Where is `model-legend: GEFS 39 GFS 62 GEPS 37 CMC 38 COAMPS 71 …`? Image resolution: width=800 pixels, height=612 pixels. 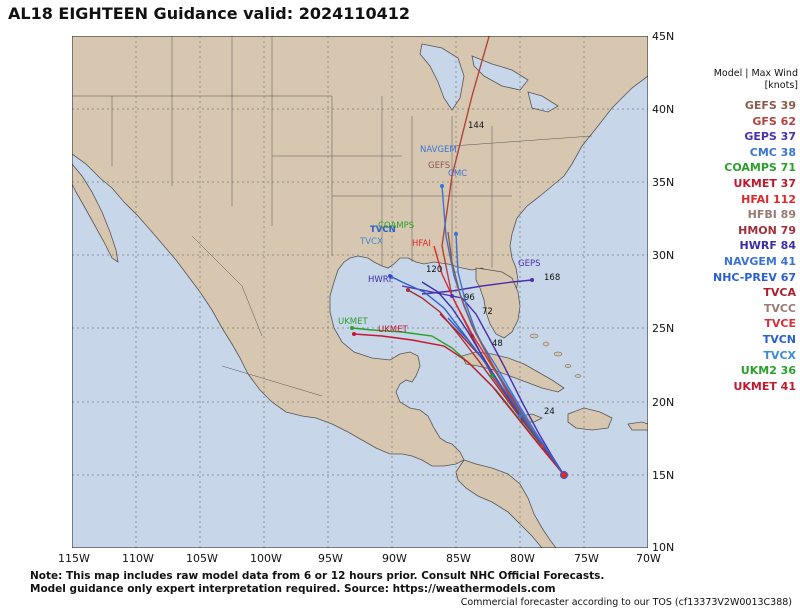
model-legend: GEFS 39 GFS 62 GEPS 37 CMC 38 COAMPS 71 … is located at coordinates (728, 246).